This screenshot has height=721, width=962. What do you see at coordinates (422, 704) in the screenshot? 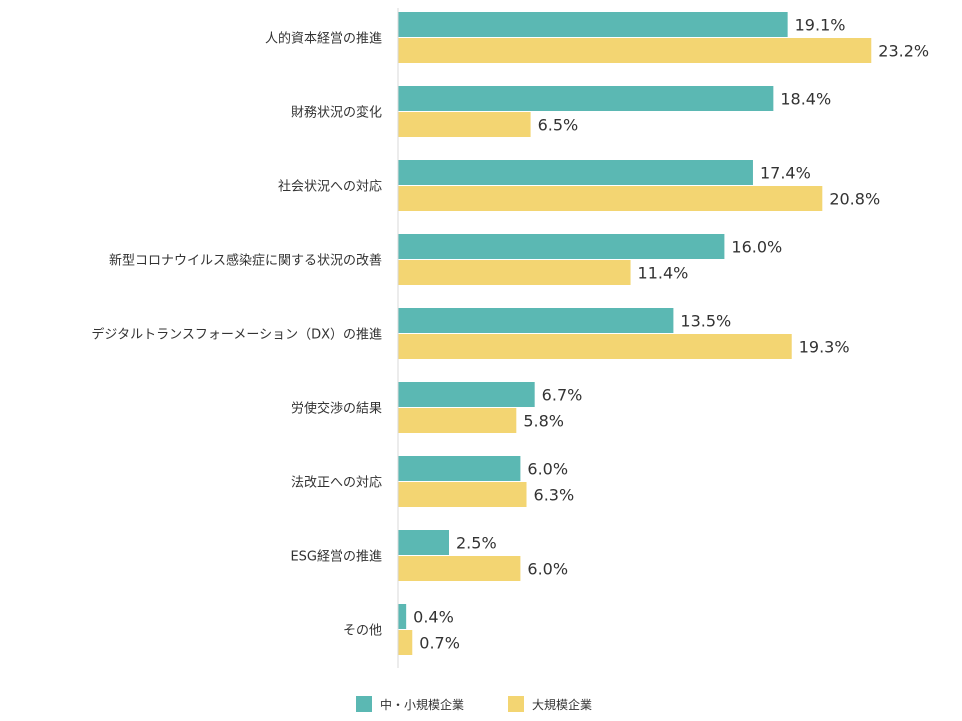
I see `legend-label: 中・小規模企業` at bounding box center [422, 704].